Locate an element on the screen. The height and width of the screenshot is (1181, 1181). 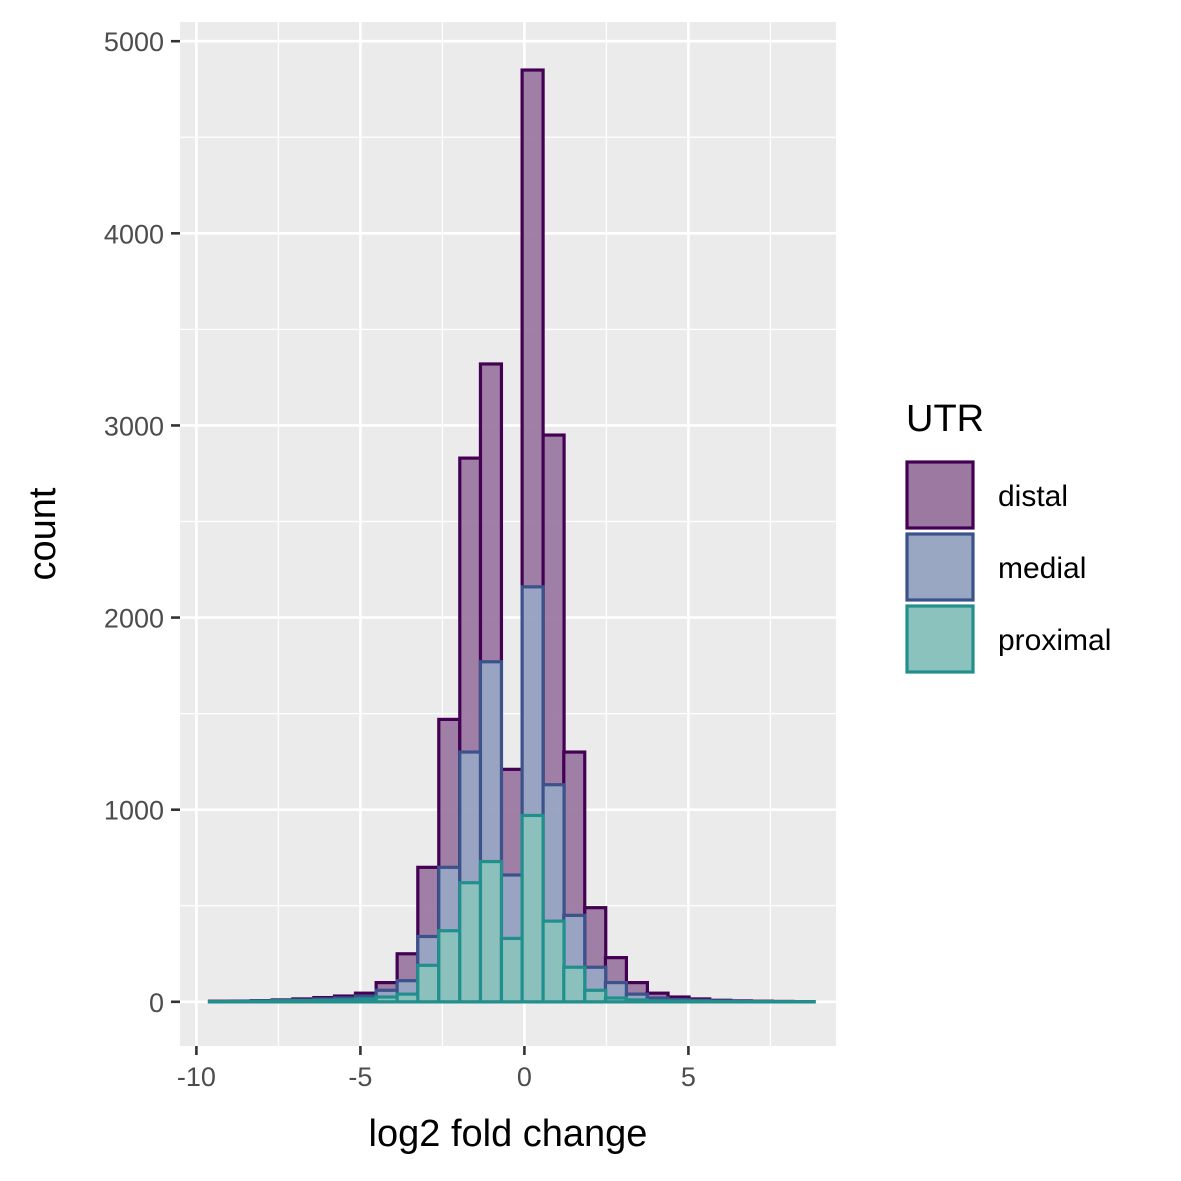
legend-key-distal is located at coordinates (940, 495).